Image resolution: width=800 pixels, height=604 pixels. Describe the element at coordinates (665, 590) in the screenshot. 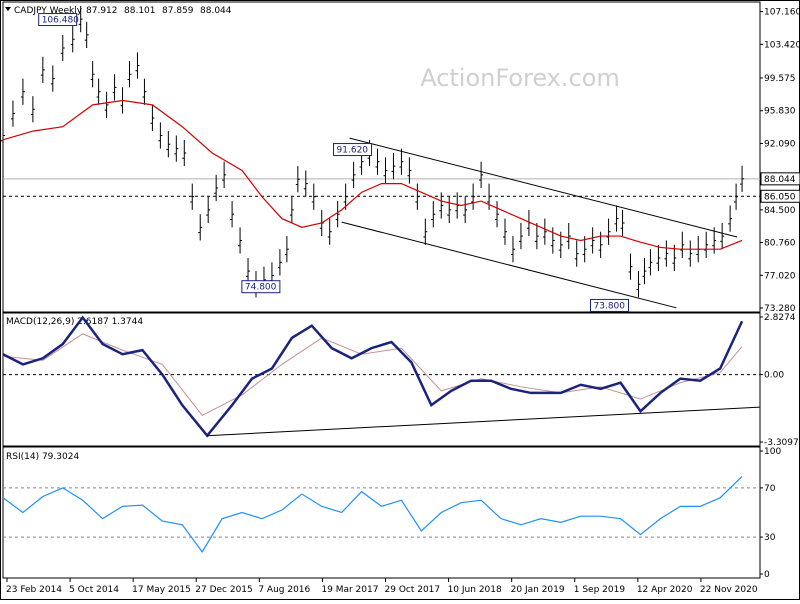

I see `x-axis-label: 12 Apr 2020` at that location.